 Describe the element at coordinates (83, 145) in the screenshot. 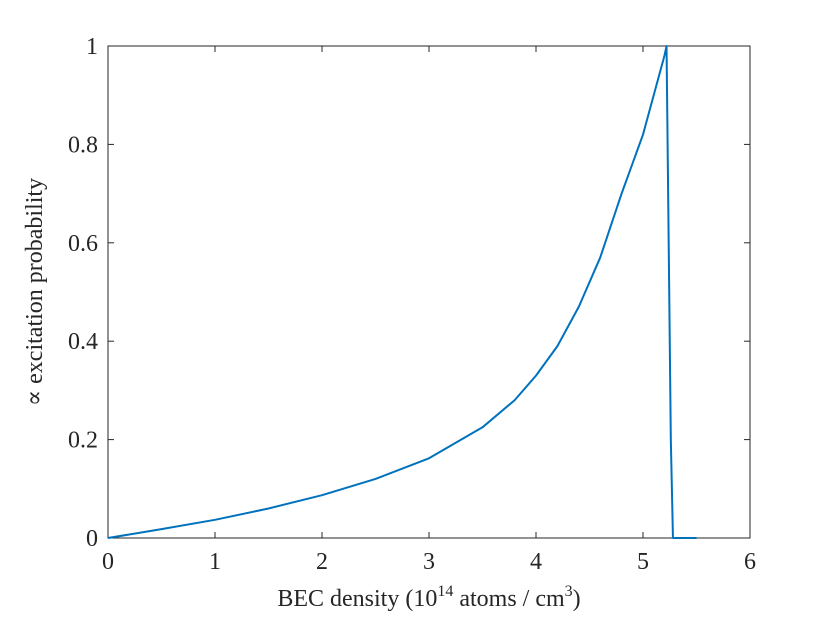

I see `y-tick-label: 0.8` at that location.